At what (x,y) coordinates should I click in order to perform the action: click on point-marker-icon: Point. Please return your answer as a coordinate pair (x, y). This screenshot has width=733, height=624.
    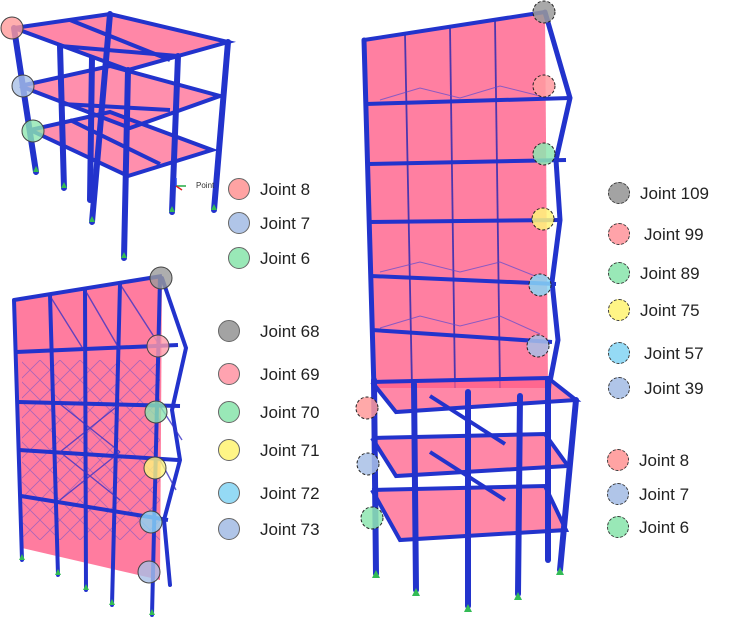
    Looking at the image, I should click on (195, 184).